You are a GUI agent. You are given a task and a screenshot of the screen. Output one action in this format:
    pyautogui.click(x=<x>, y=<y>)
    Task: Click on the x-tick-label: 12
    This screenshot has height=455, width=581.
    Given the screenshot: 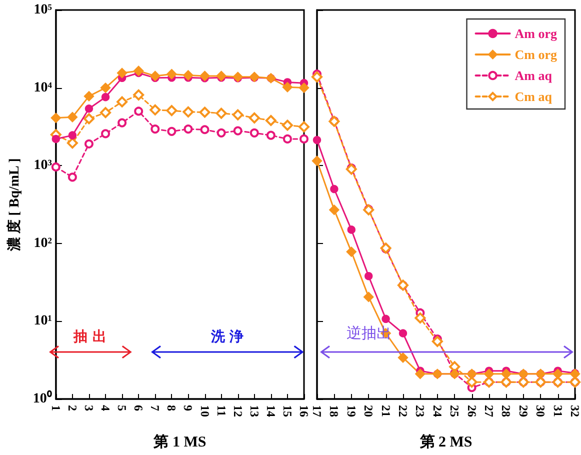 What is the action you would take?
    pyautogui.click(x=237, y=411)
    